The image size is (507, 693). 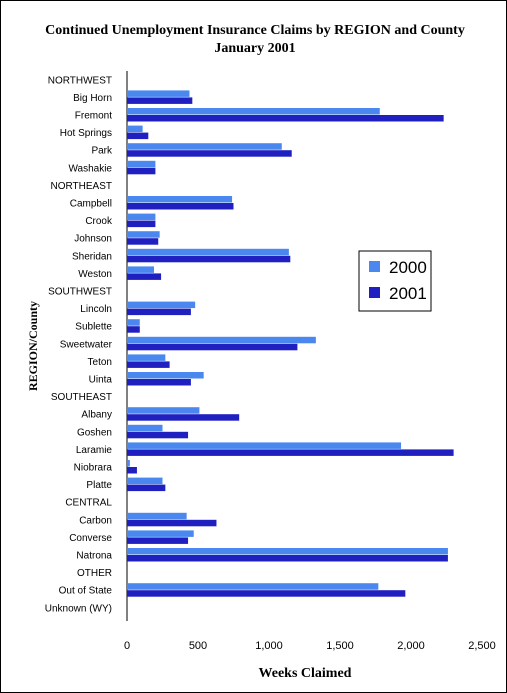 I want to click on category-label-lincoln: Lincoln, so click(x=96, y=309).